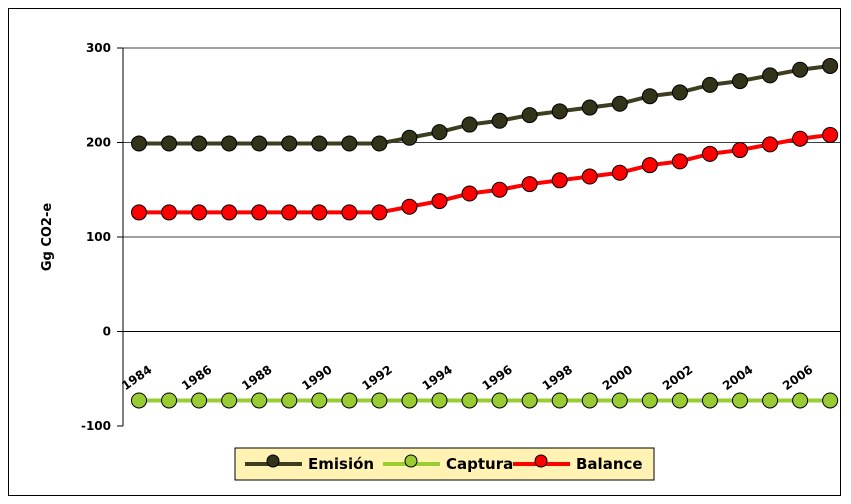  What do you see at coordinates (256, 377) in the screenshot?
I see `x-tick-label: 1988` at bounding box center [256, 377].